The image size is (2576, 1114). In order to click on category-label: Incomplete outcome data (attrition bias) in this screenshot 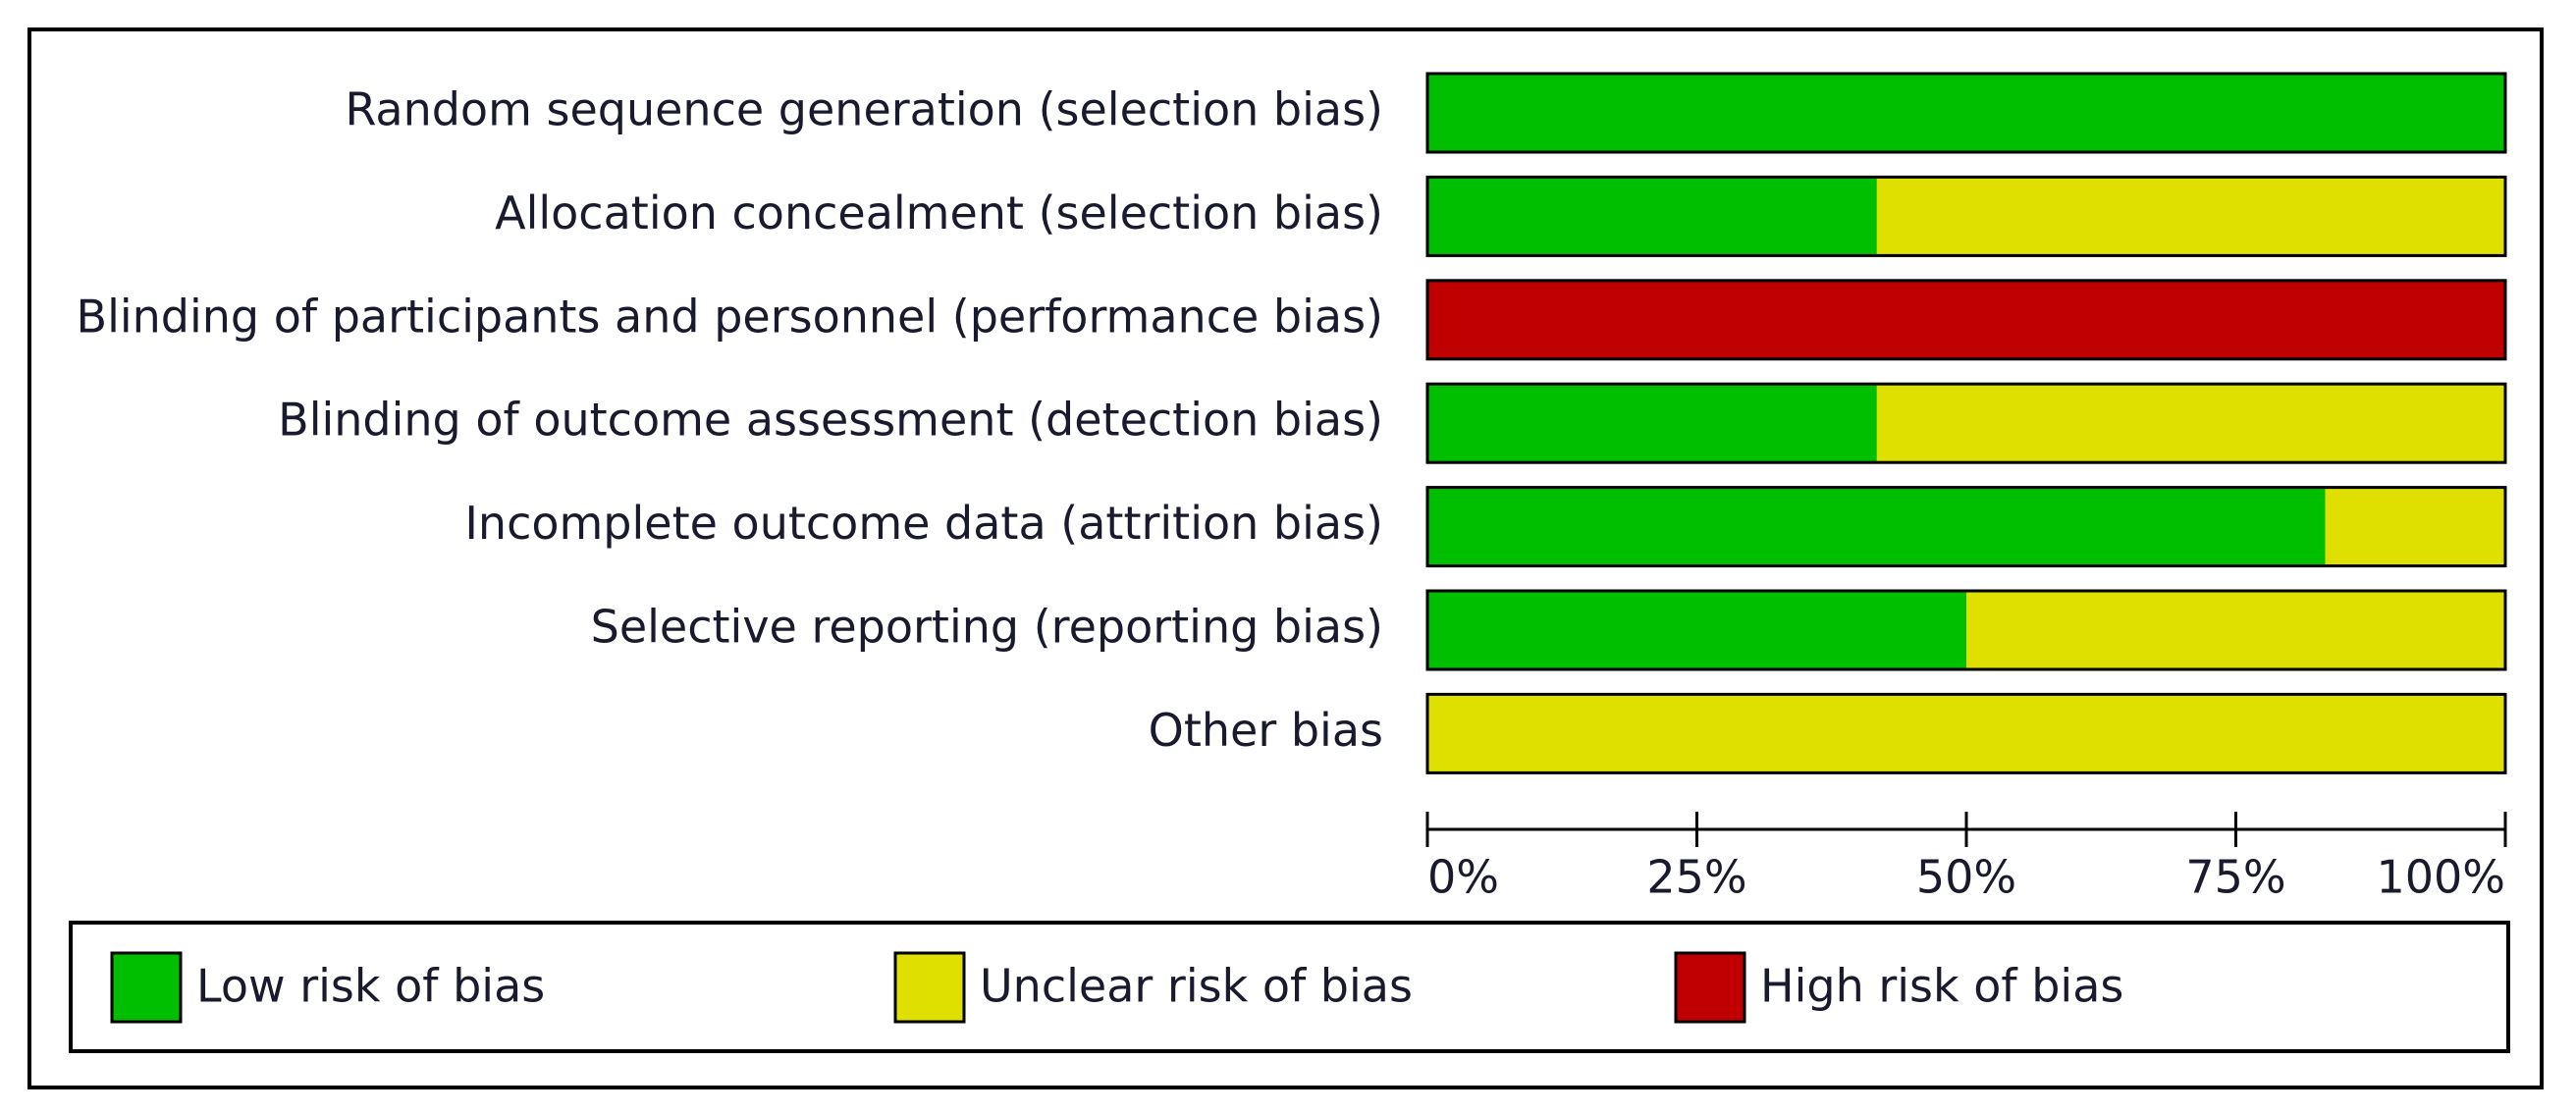, I will do `click(923, 523)`.